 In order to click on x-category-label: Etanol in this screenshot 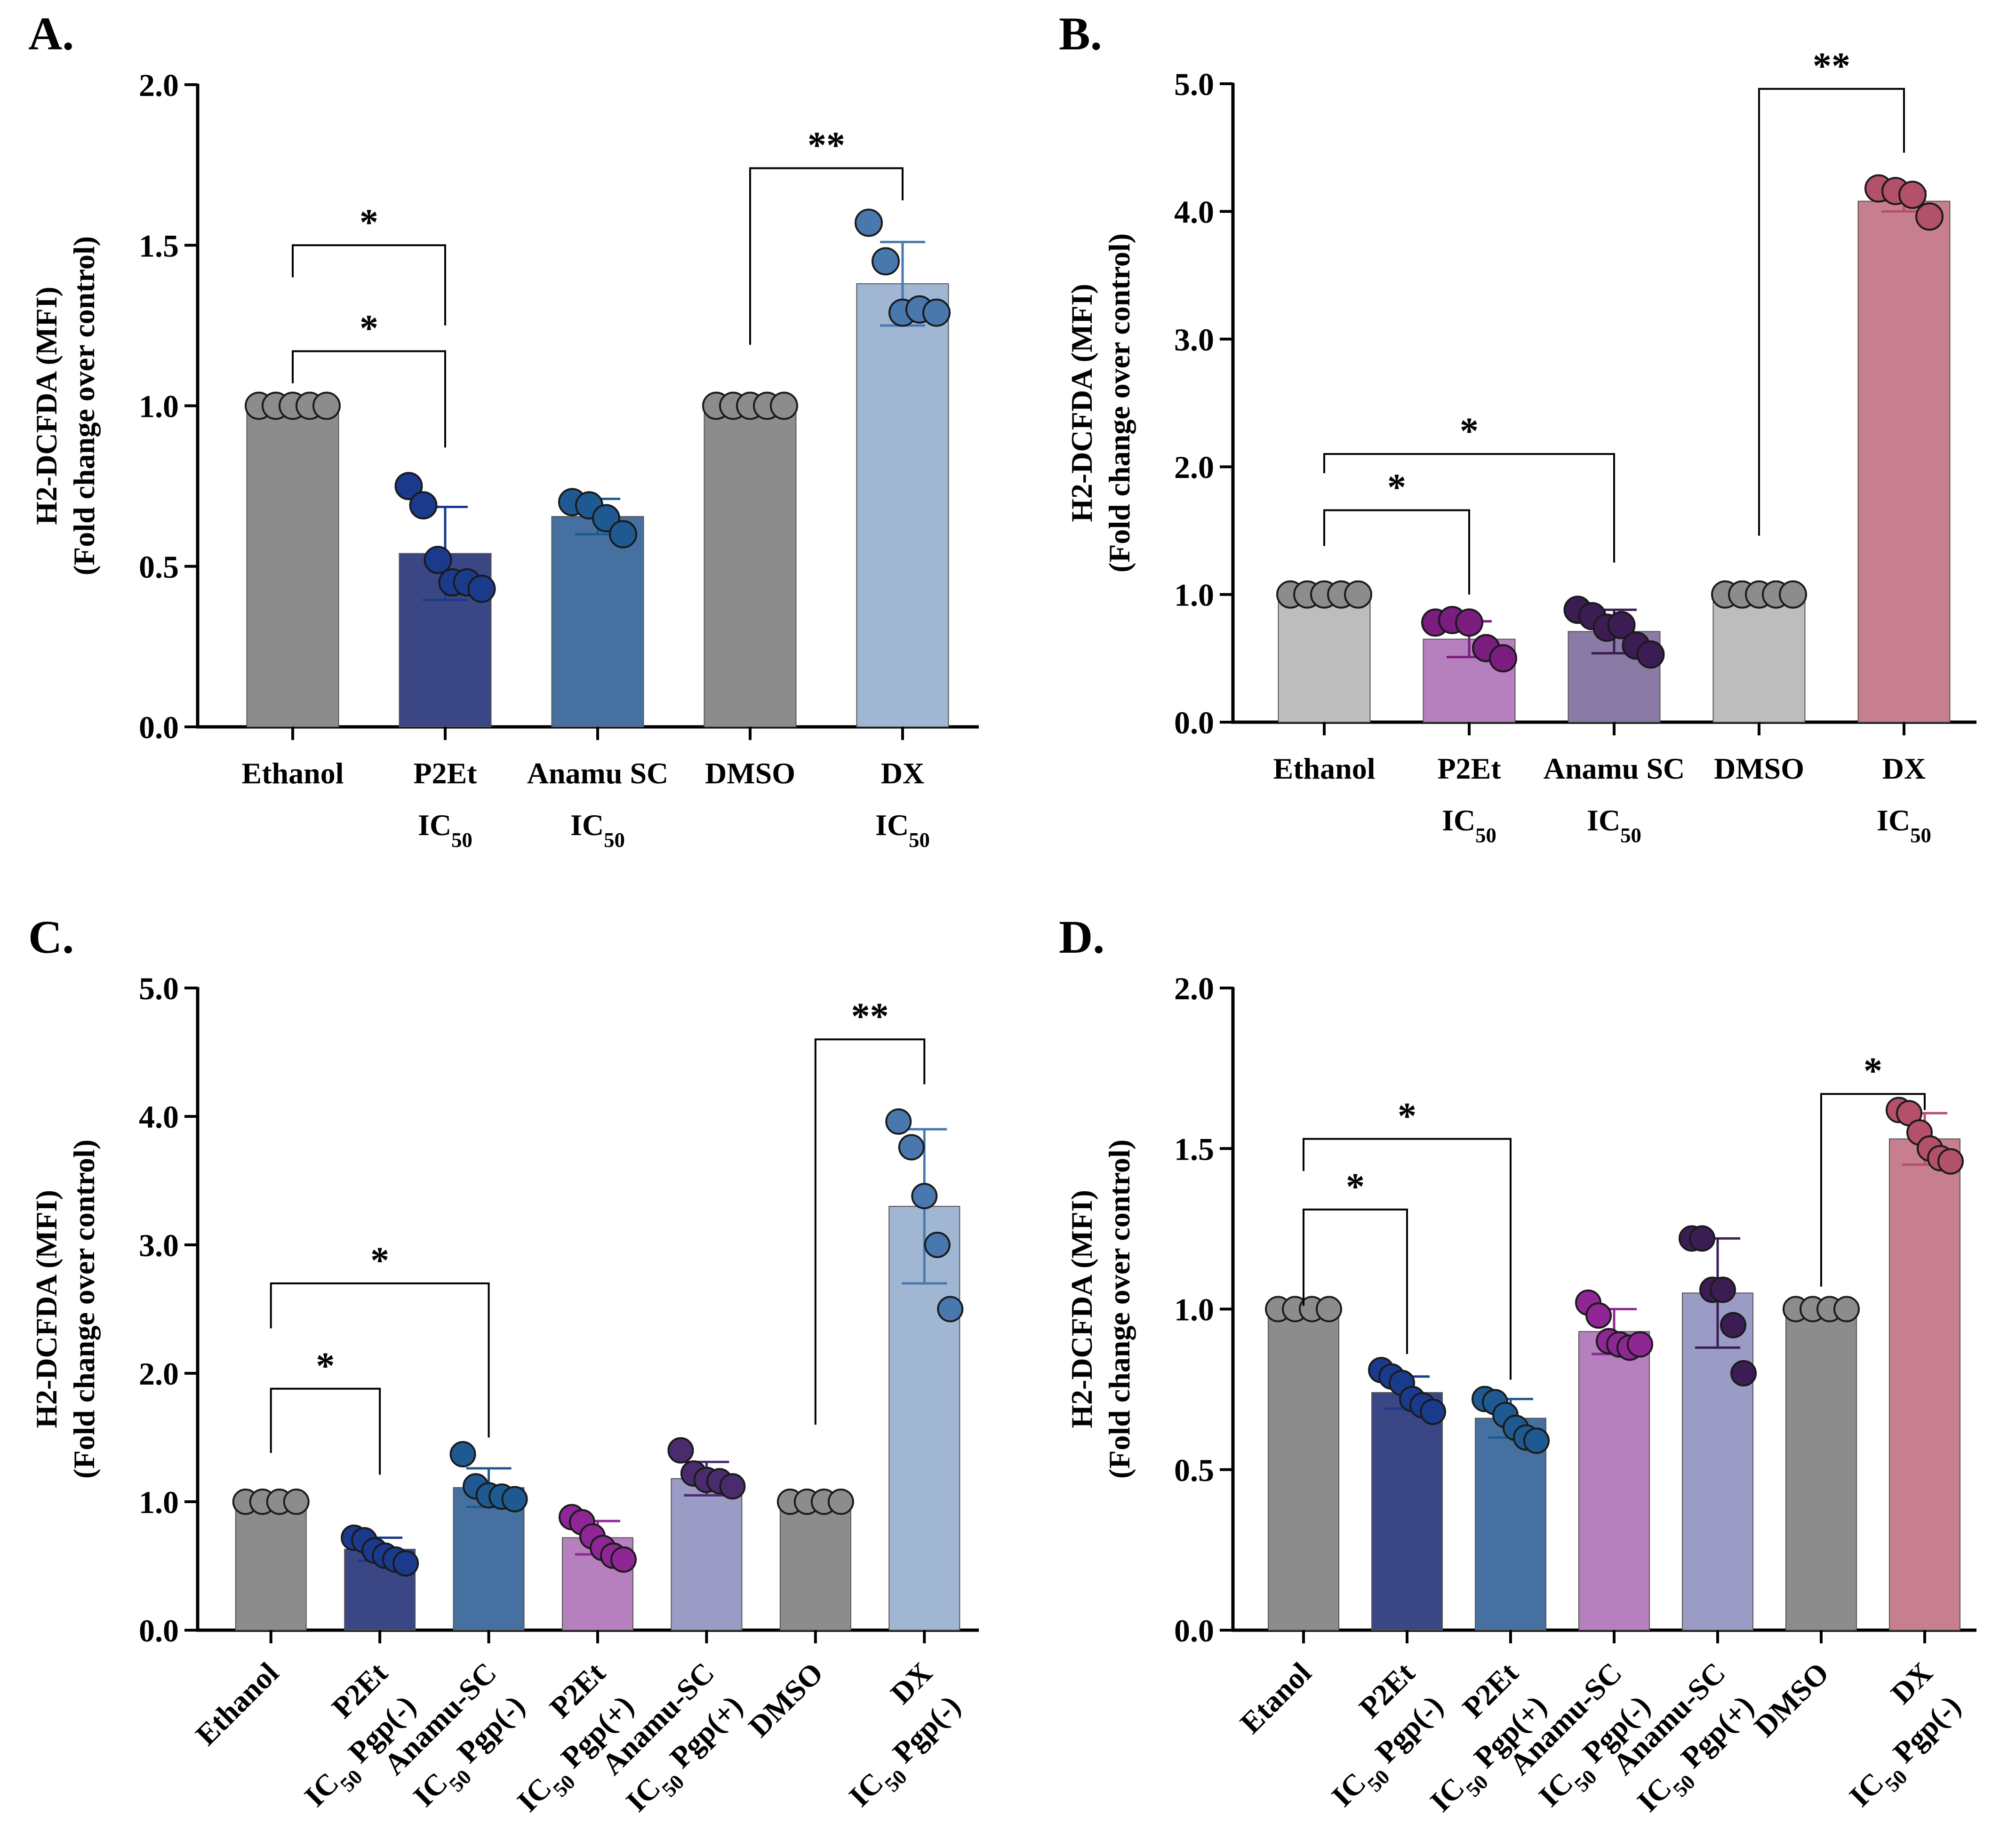, I will do `click(1275, 1698)`.